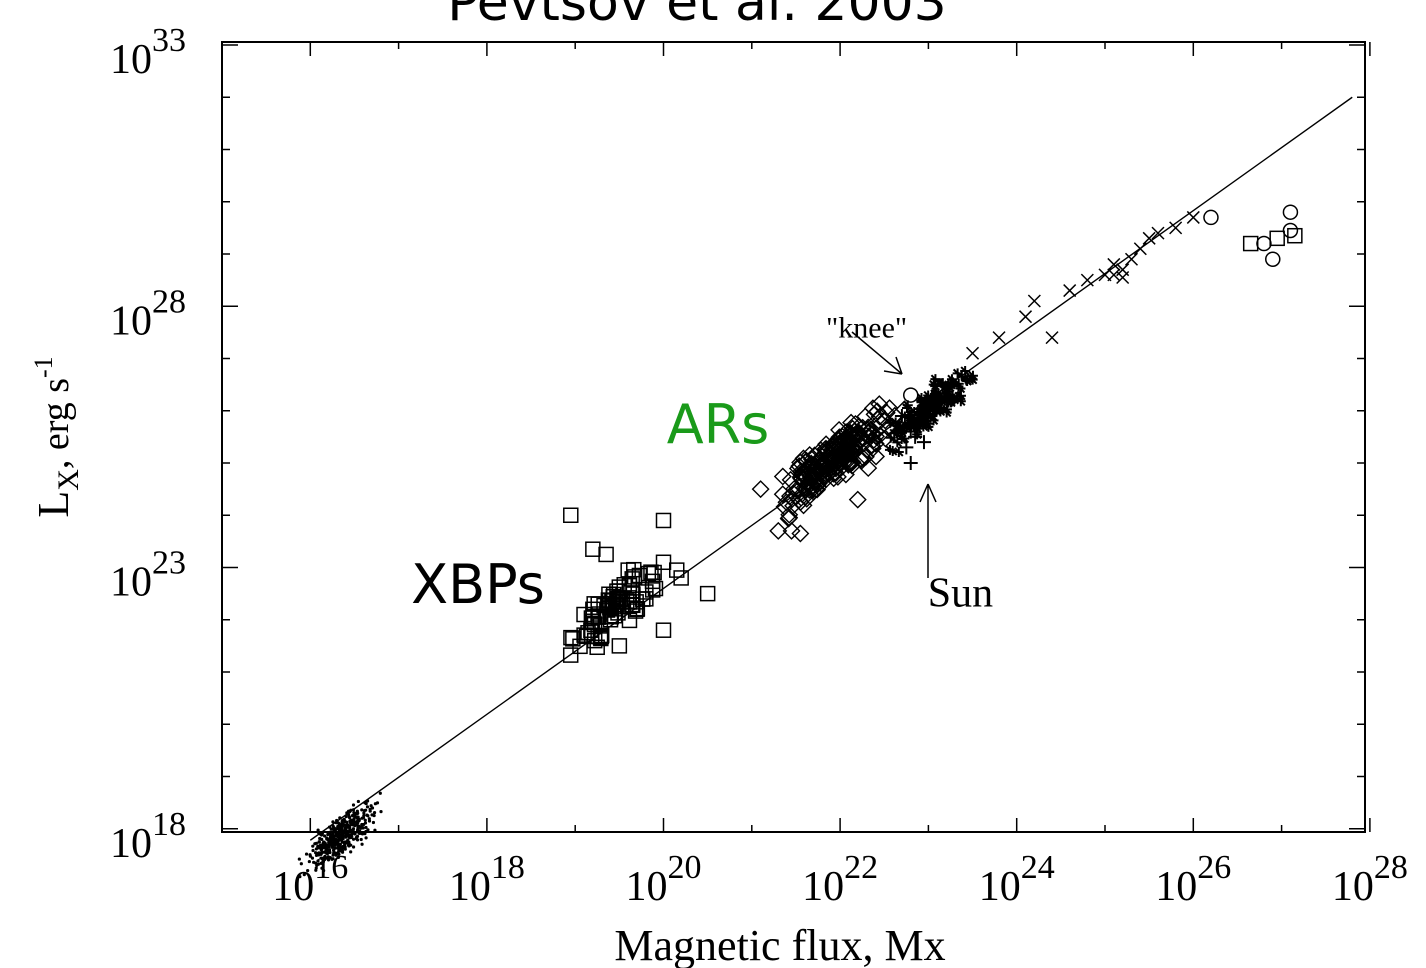  I want to click on knee-arrow, so click(877, 353).